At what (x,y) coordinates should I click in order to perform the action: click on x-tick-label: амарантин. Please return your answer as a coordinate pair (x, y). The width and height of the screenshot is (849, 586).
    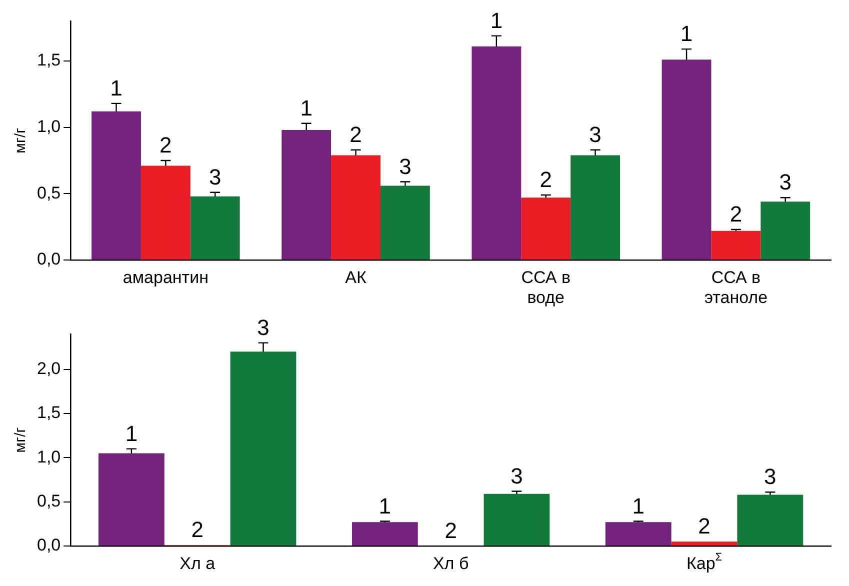
    Looking at the image, I should click on (165, 278).